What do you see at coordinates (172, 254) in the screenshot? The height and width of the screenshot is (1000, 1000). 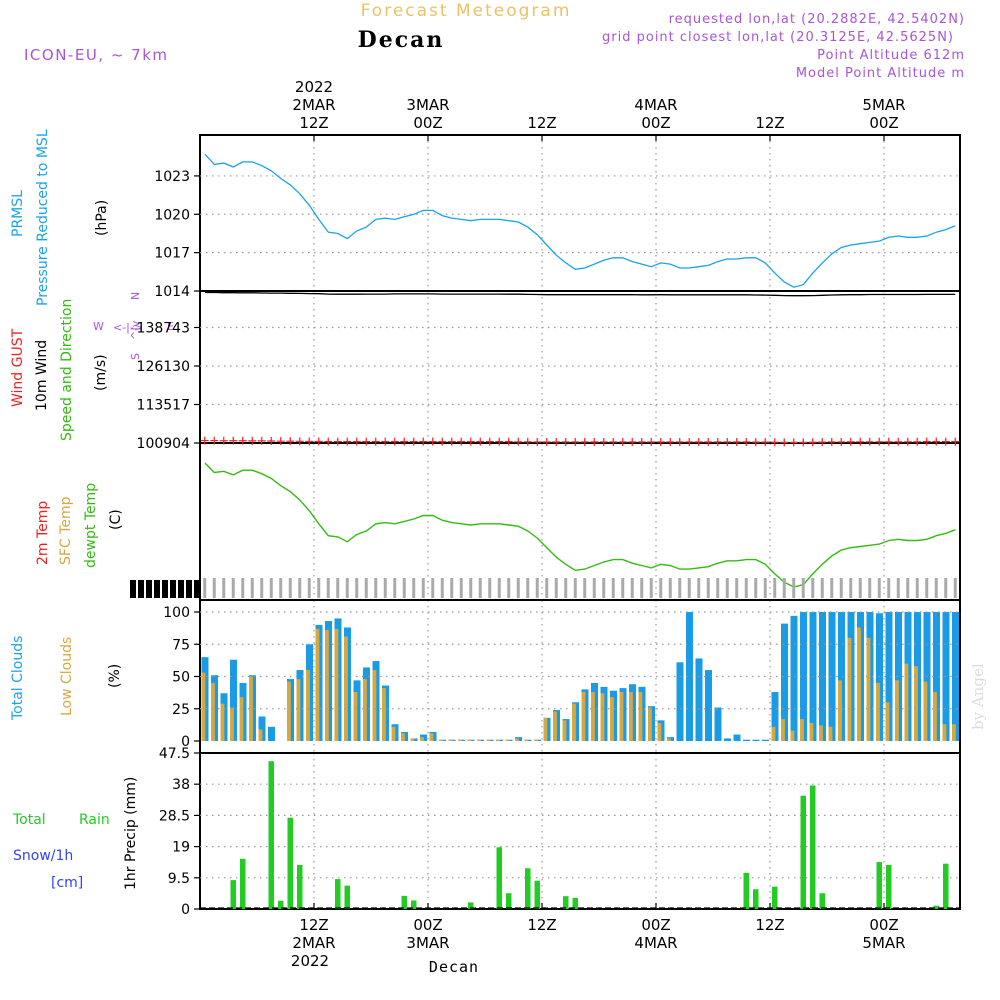 I see `pressure-tick-label-1: 1017` at bounding box center [172, 254].